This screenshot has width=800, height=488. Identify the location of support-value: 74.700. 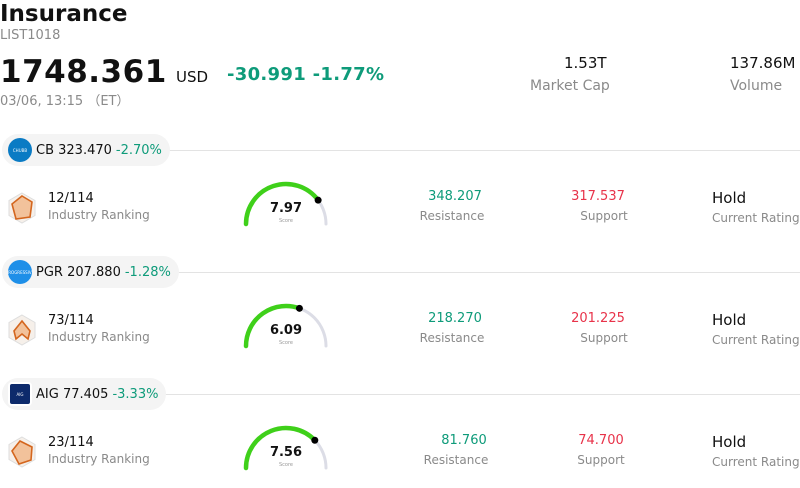
(601, 440).